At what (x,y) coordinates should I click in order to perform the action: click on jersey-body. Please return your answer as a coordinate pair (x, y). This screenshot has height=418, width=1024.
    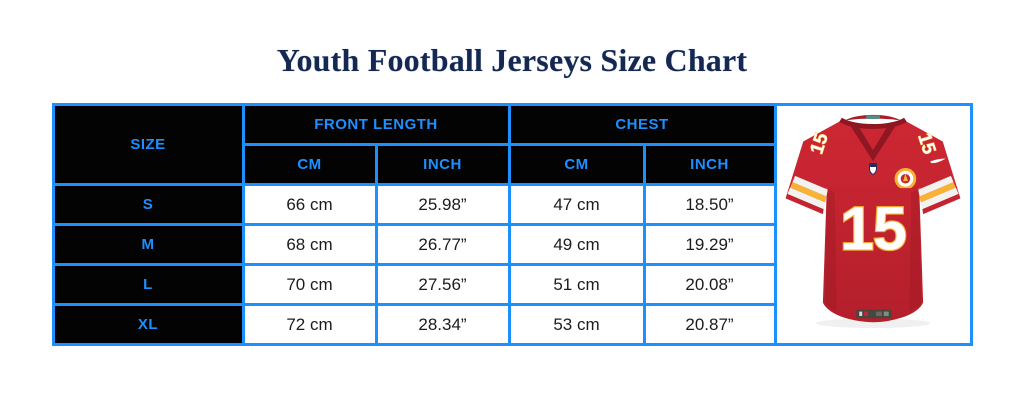
    Looking at the image, I should click on (873, 221).